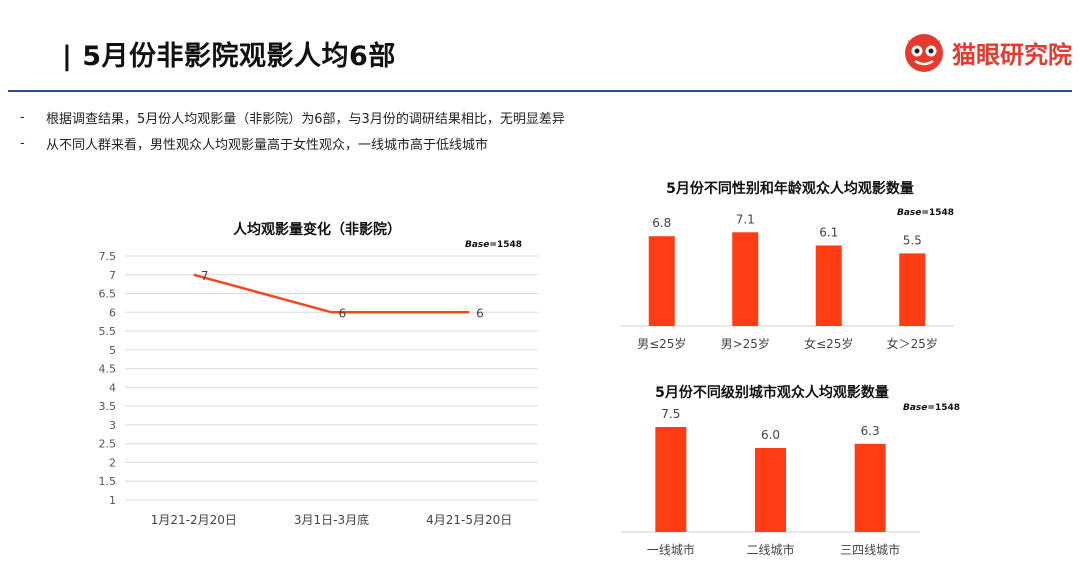 This screenshot has height=582, width=1080. Describe the element at coordinates (790, 188) in the screenshot. I see `chart-title: 5月份不同性别和年龄观众人均观影数量` at that location.